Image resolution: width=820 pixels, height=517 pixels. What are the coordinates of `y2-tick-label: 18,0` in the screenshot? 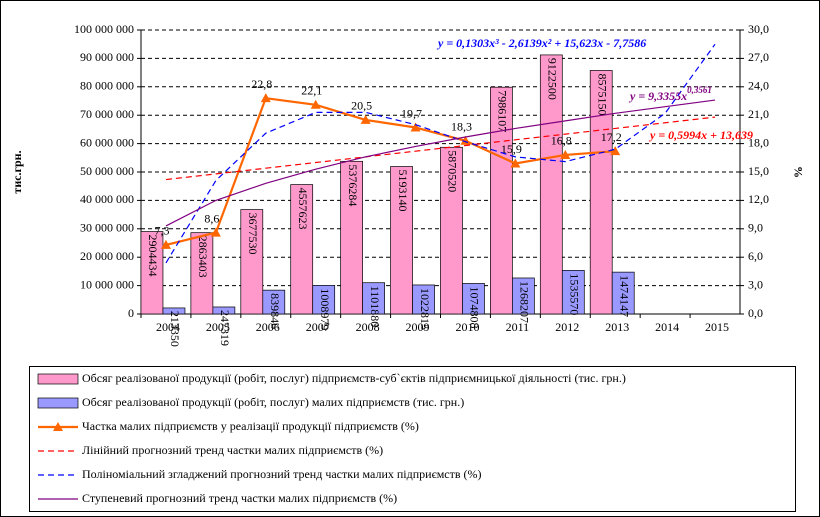 It's located at (758, 142).